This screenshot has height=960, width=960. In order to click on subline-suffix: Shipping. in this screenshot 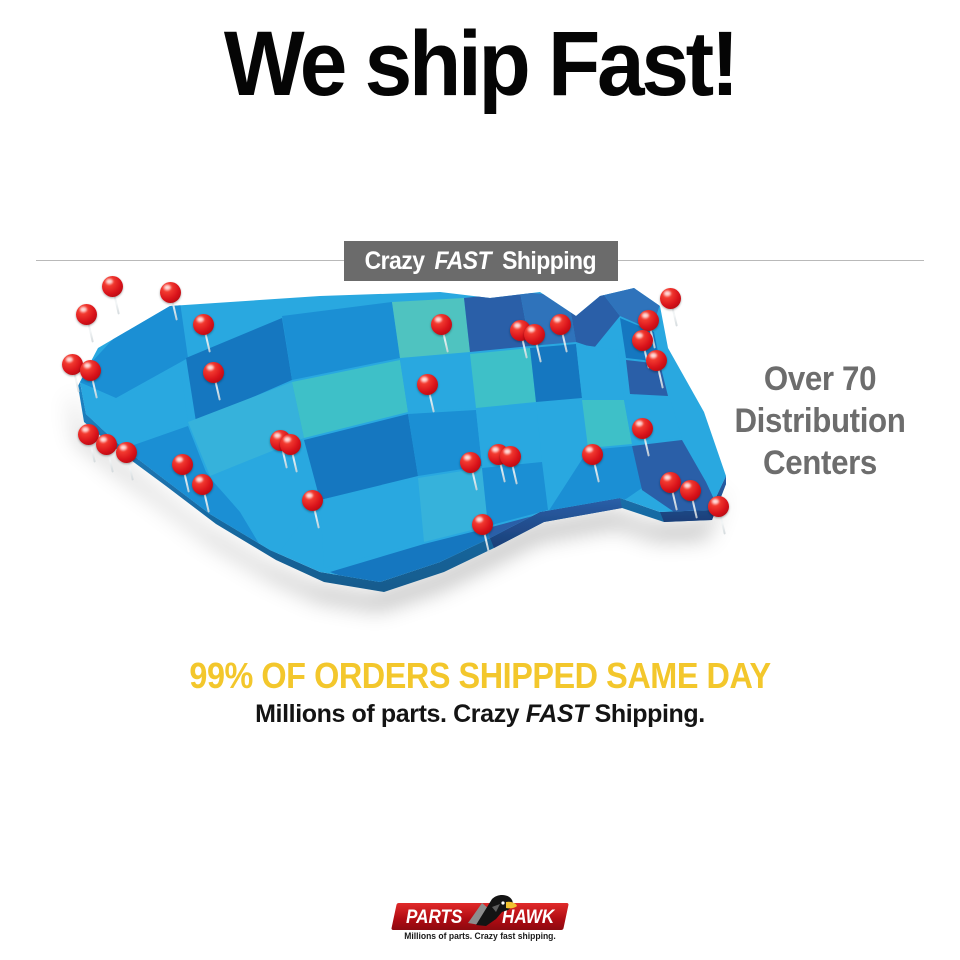, I will do `click(650, 714)`.